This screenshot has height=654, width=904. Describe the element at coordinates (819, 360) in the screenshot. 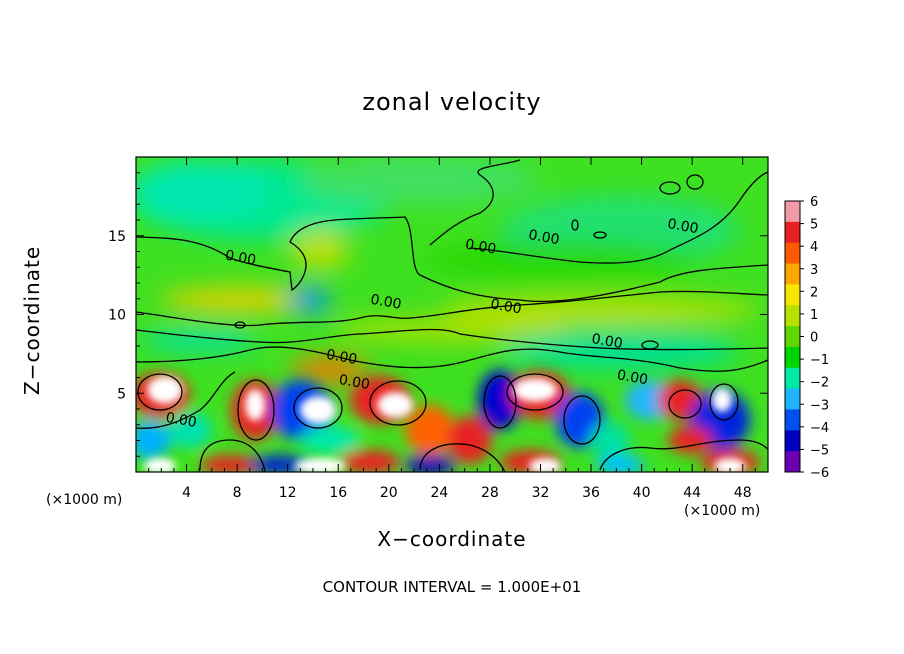

I see `colorbar-tick-label: −1` at that location.